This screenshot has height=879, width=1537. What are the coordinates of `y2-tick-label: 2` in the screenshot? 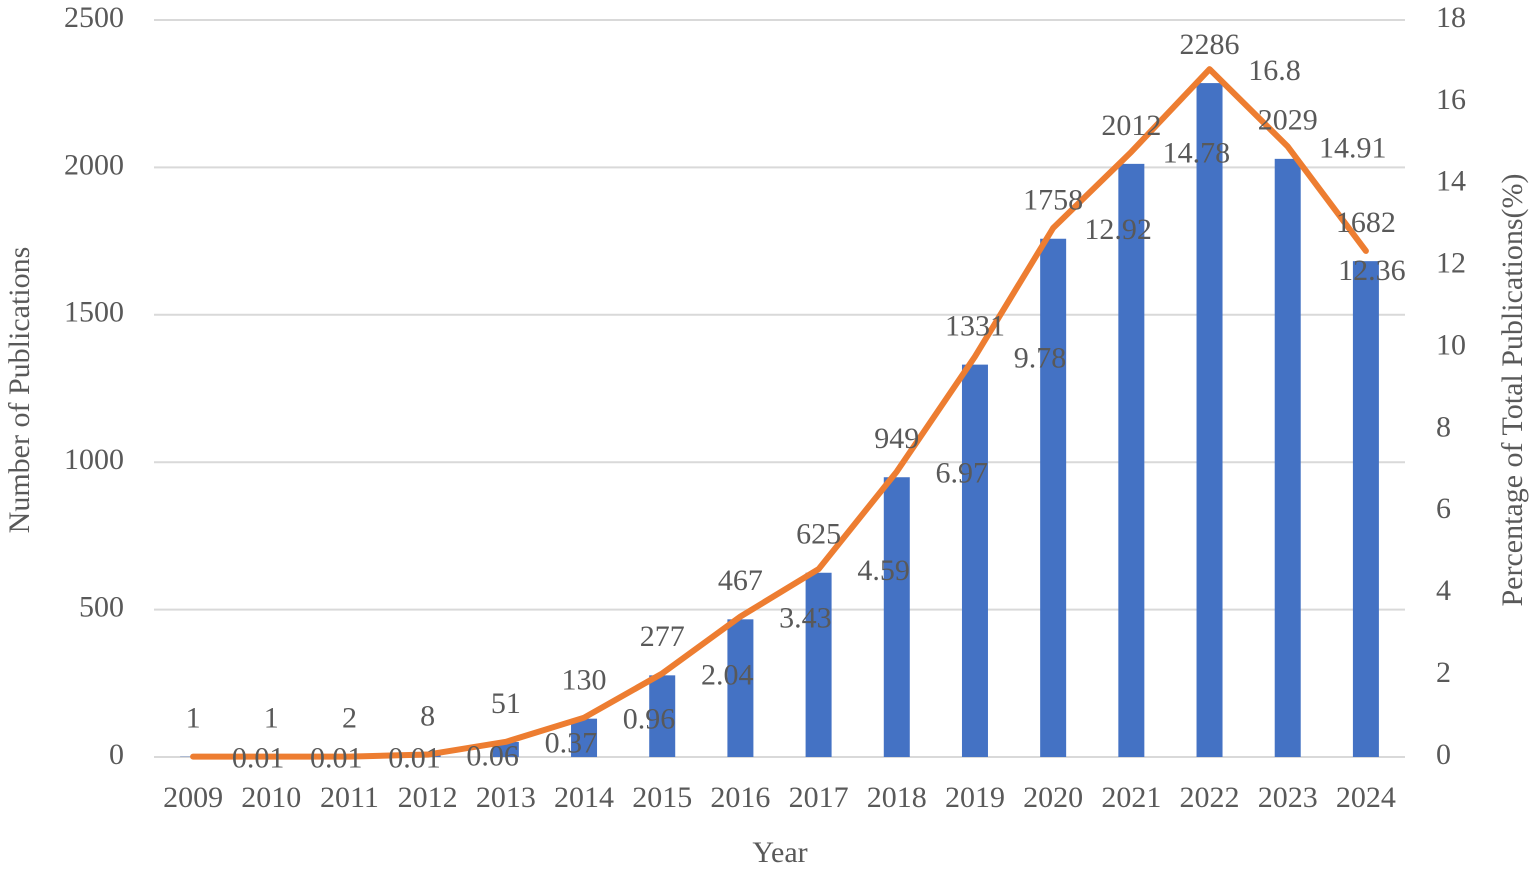 It's located at (1443, 672).